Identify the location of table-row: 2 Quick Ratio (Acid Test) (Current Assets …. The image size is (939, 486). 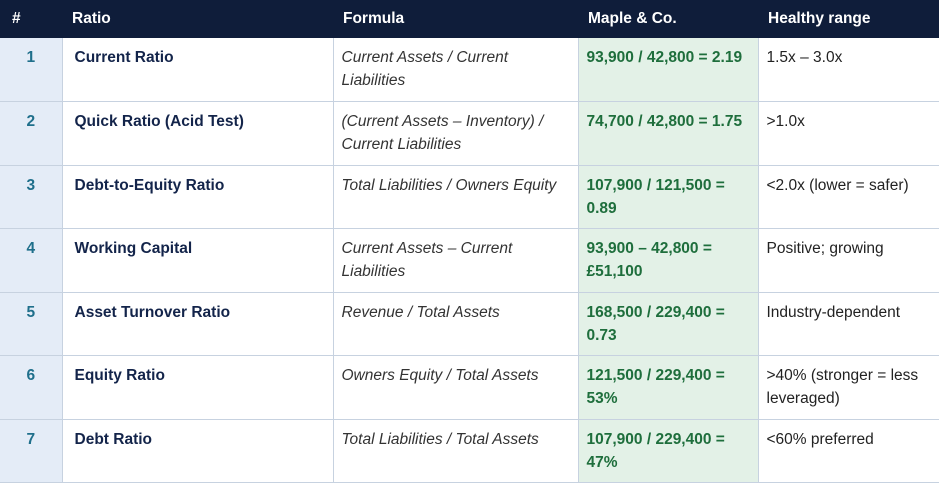
(469, 133).